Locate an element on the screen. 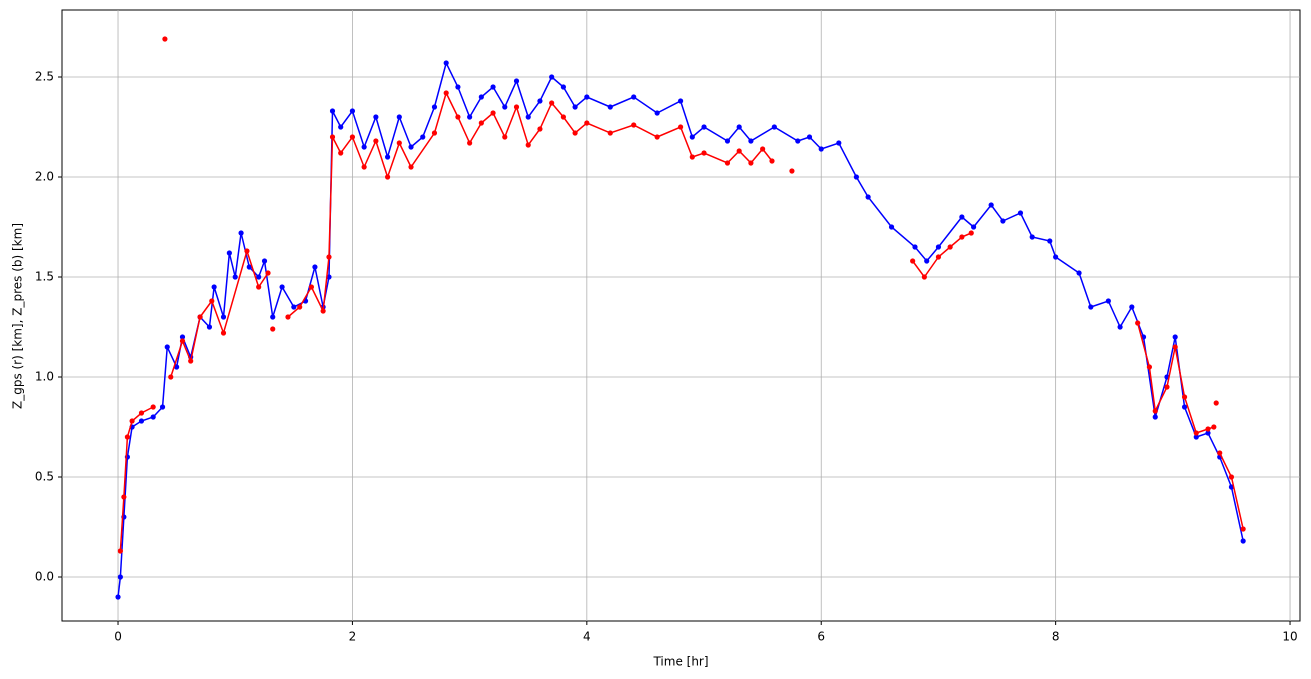 The height and width of the screenshot is (679, 1311). x-tick-label: 4 is located at coordinates (587, 637).